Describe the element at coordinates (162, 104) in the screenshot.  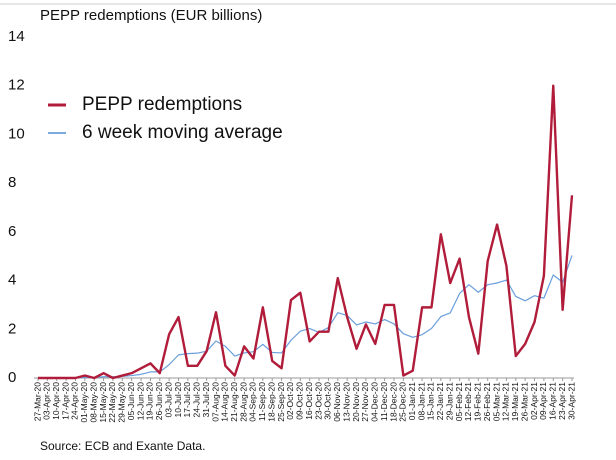
I see `legend-label: PEPP redemptions` at that location.